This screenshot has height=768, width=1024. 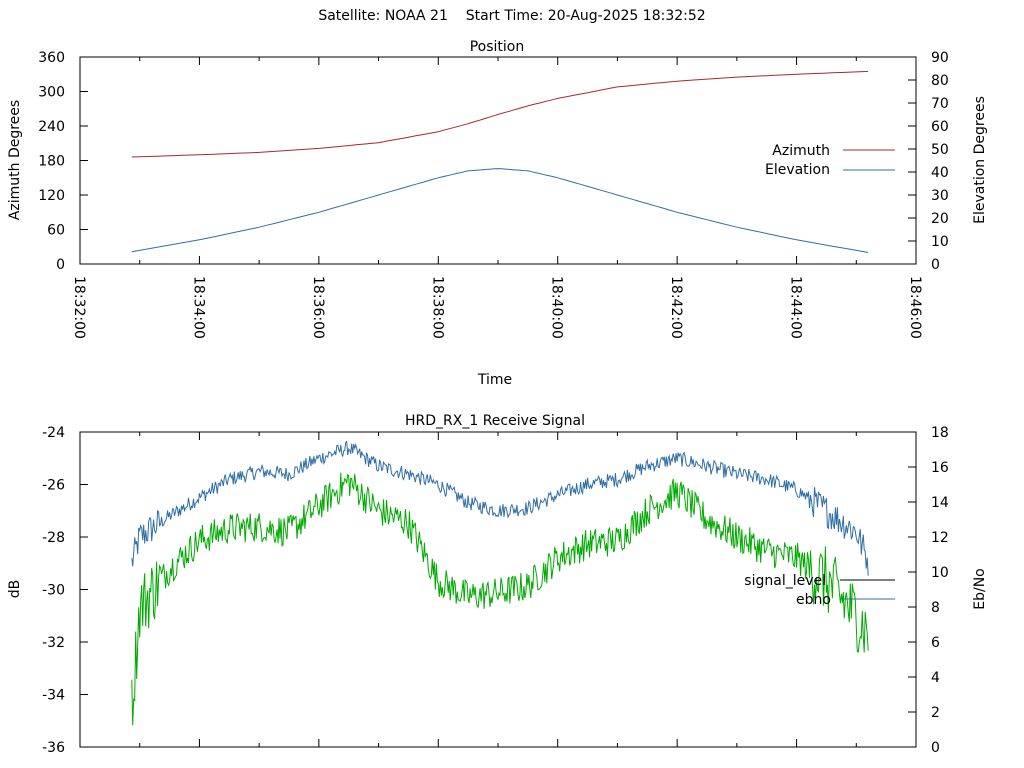 I want to click on legend-label-elevation: Elevation, so click(x=797, y=170).